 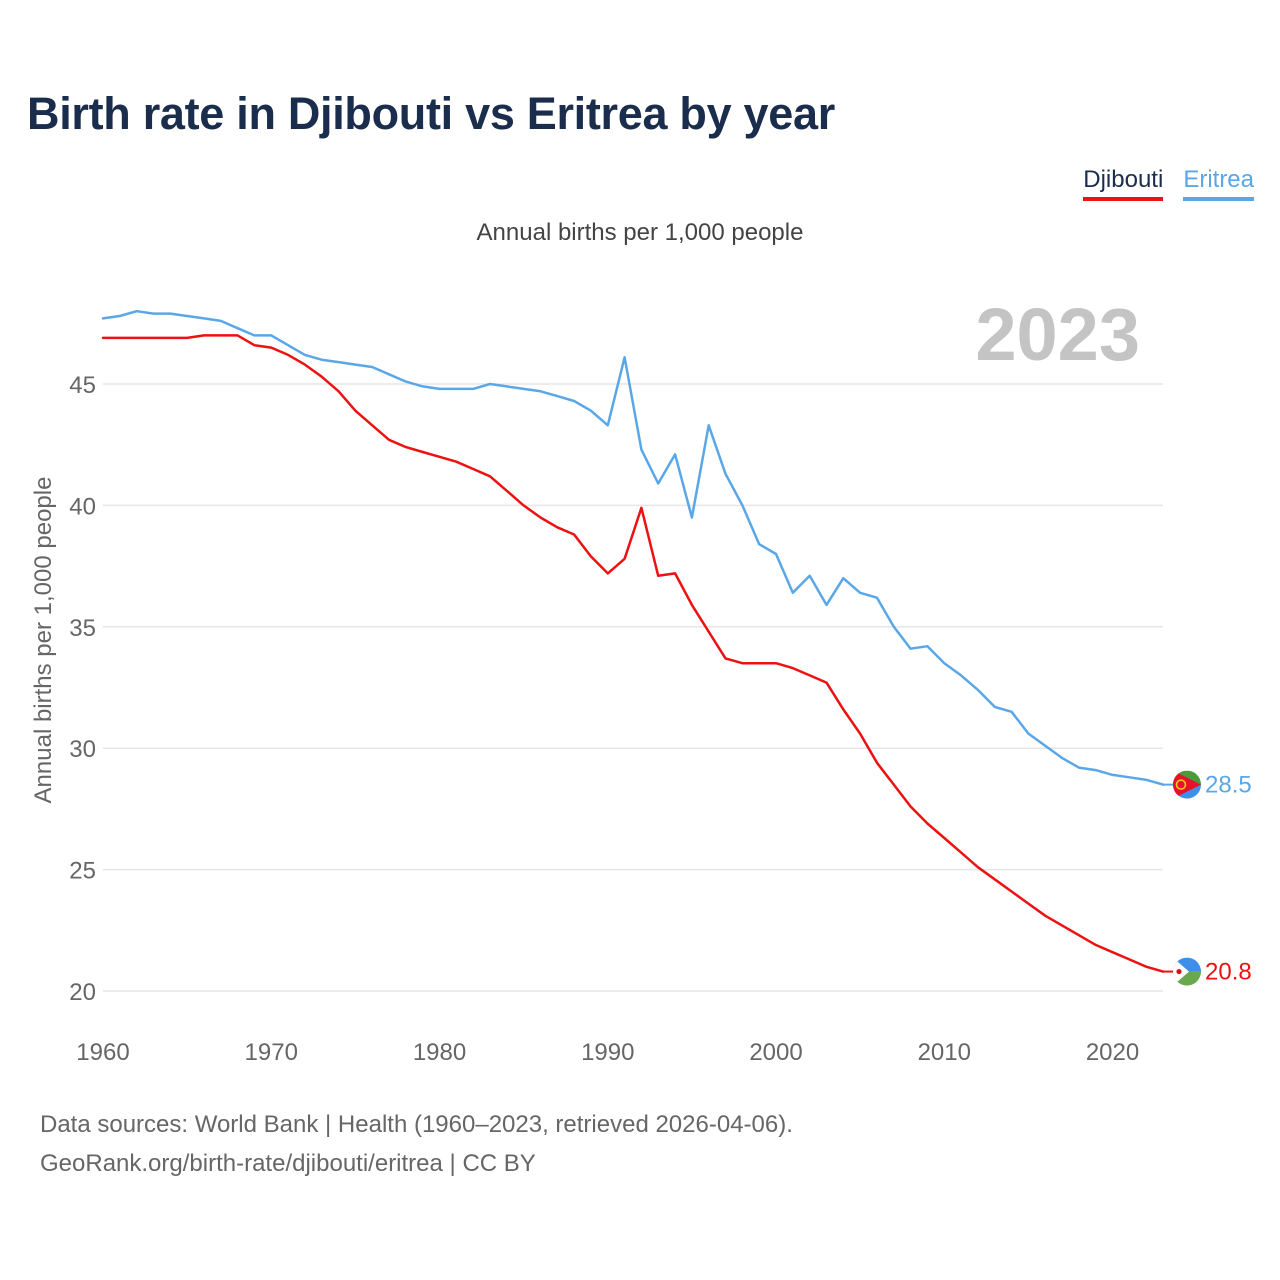 I want to click on x-tick-label-1980: 1980, so click(x=439, y=1052).